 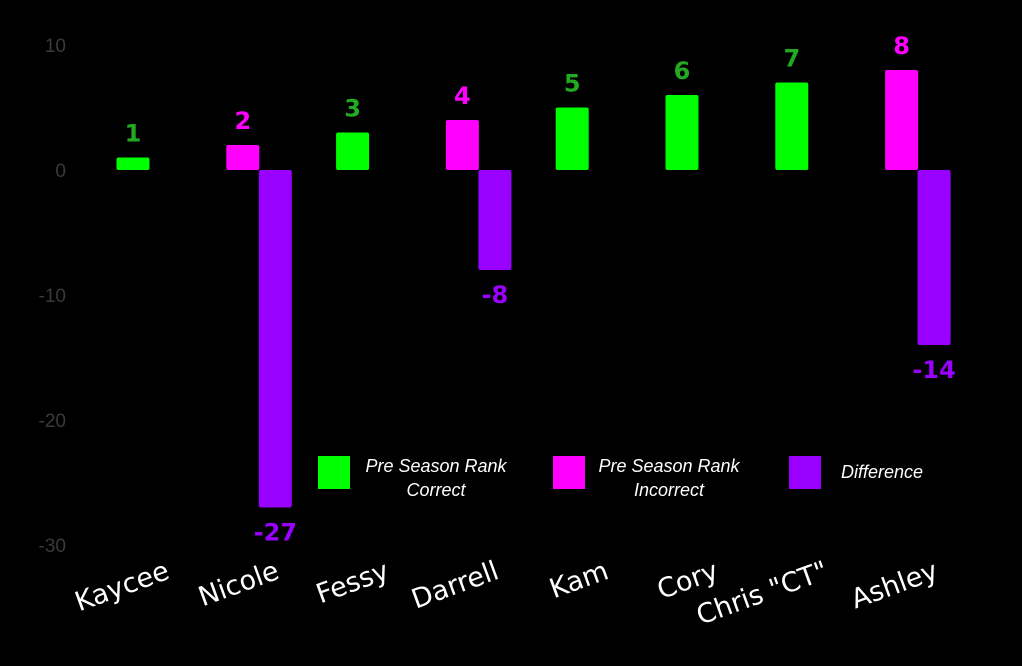 I want to click on legend-item: Pre Season Rank Correct, so click(x=413, y=478).